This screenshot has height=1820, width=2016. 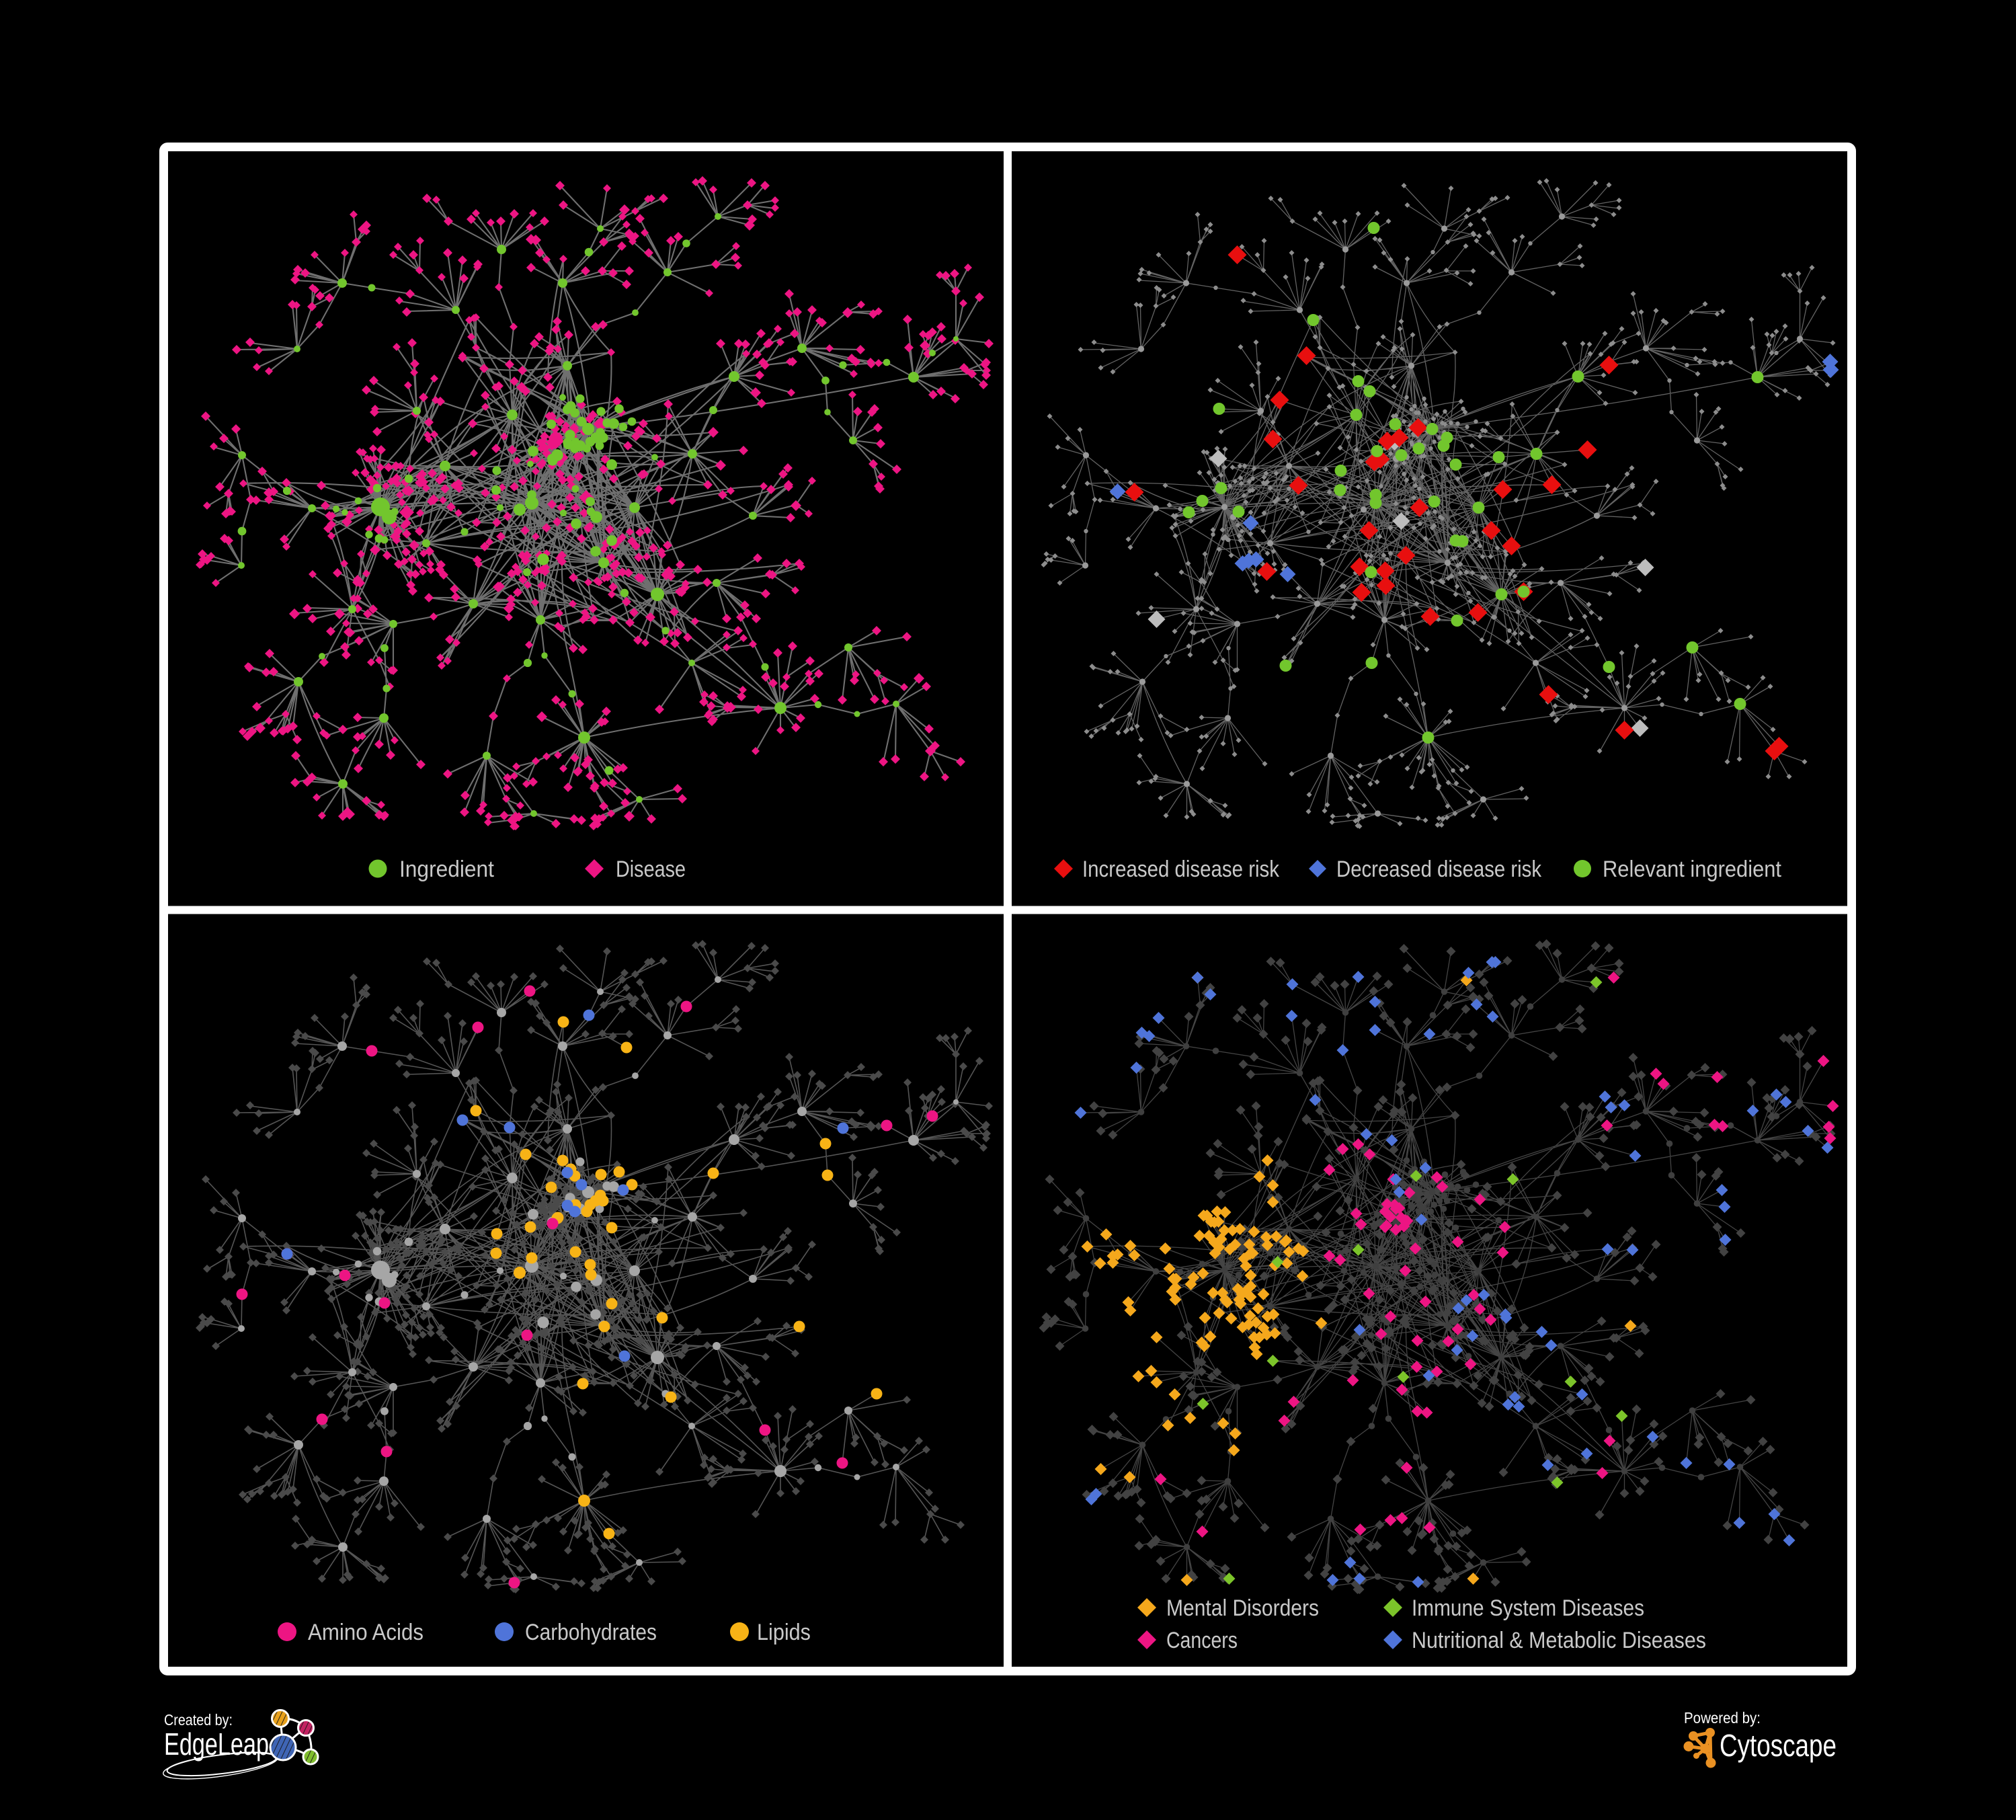 I want to click on svg-text:Nutritional & Metabolic Diseas: Nutritional & Metabolic Diseases, so click(x=1559, y=1640).